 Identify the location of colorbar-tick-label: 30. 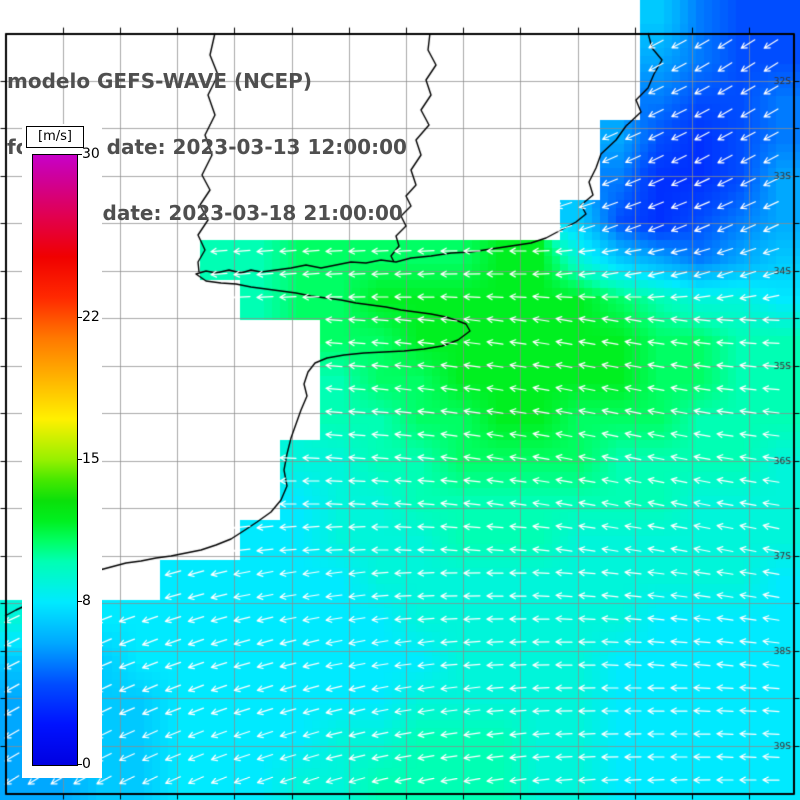
(91, 154).